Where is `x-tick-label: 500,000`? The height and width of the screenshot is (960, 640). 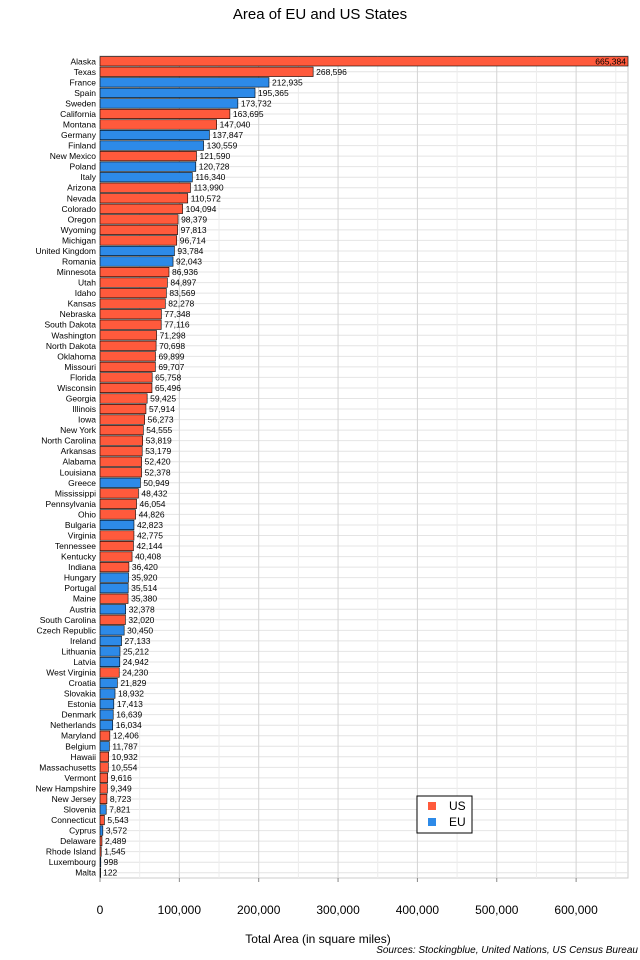
x-tick-label: 500,000 is located at coordinates (497, 910).